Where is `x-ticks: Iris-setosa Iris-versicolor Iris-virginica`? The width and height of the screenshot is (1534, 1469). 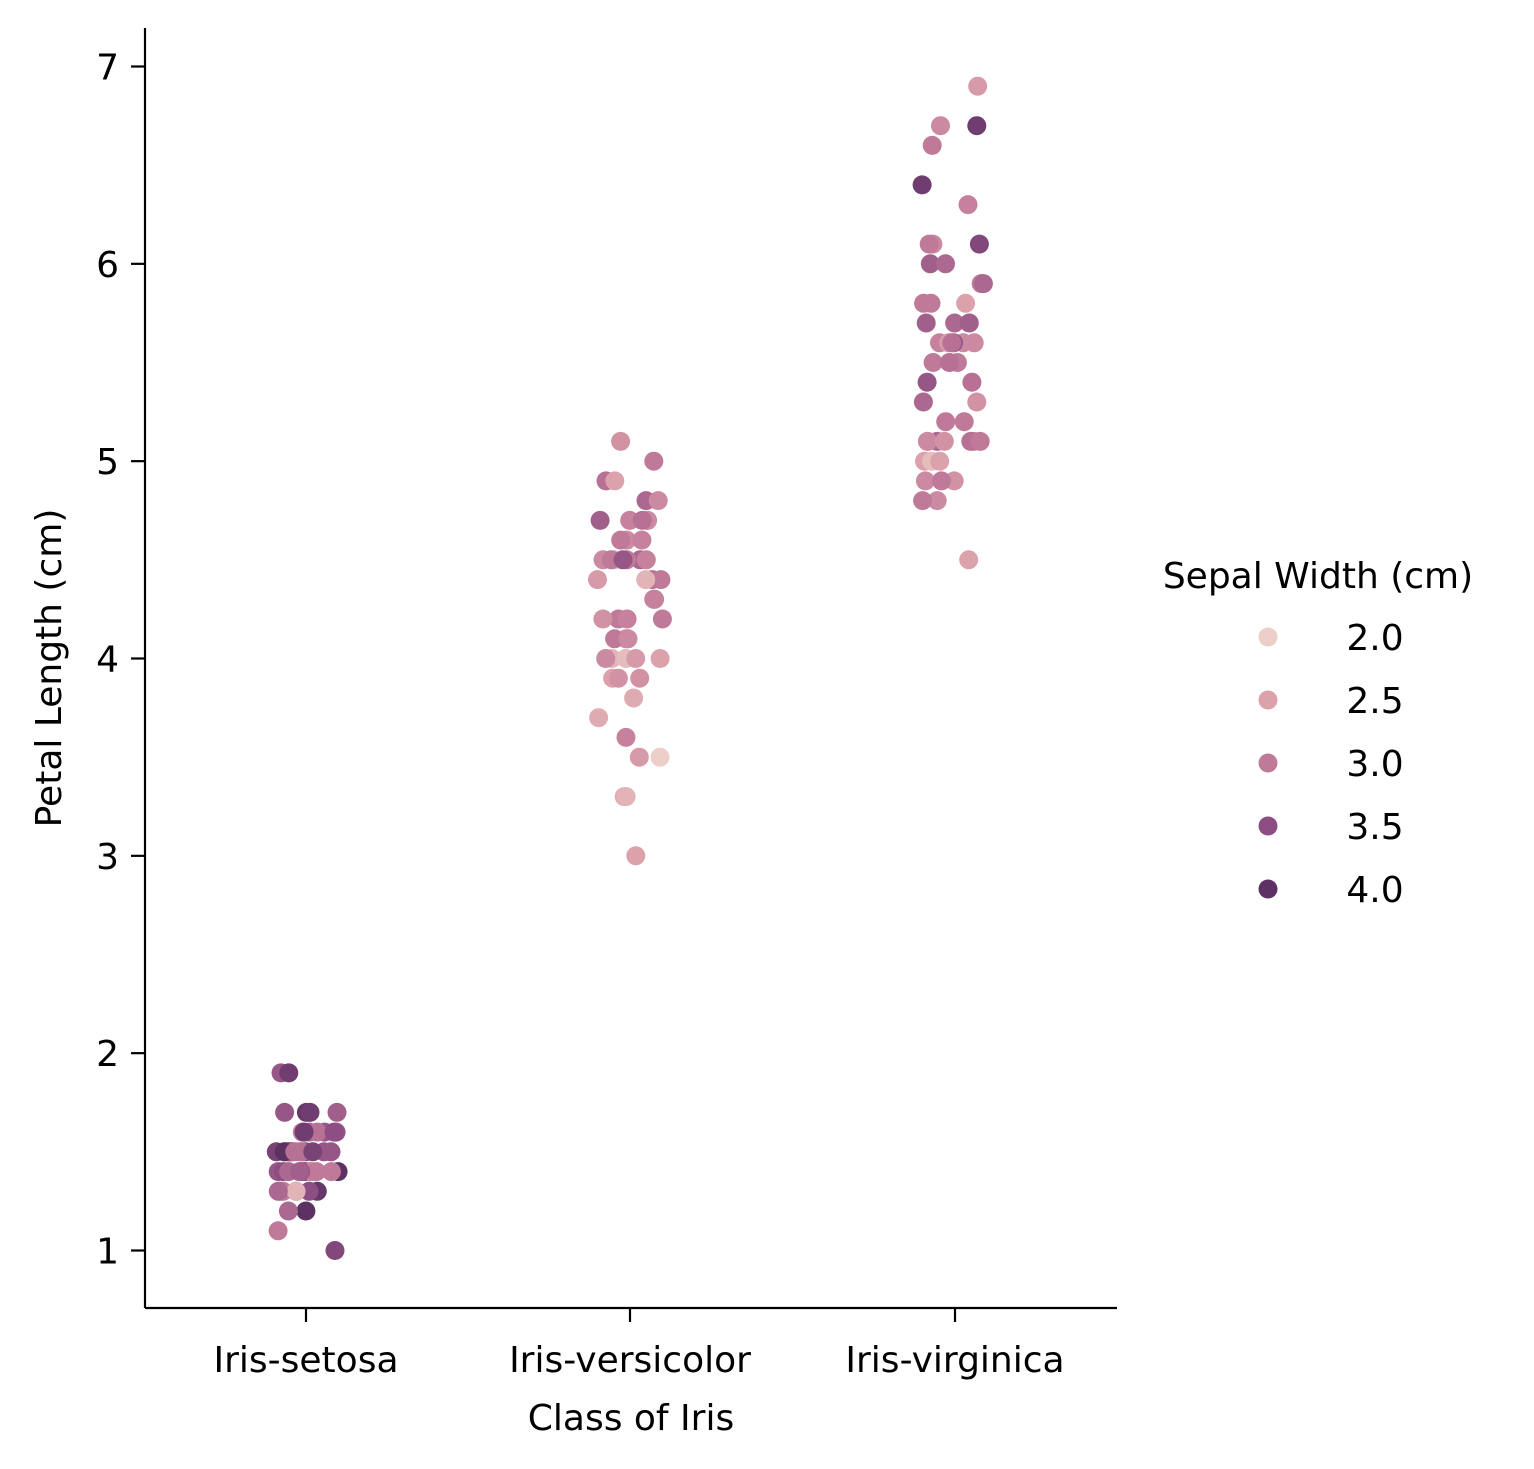
x-ticks: Iris-setosa Iris-versicolor Iris-virginica is located at coordinates (639, 1344).